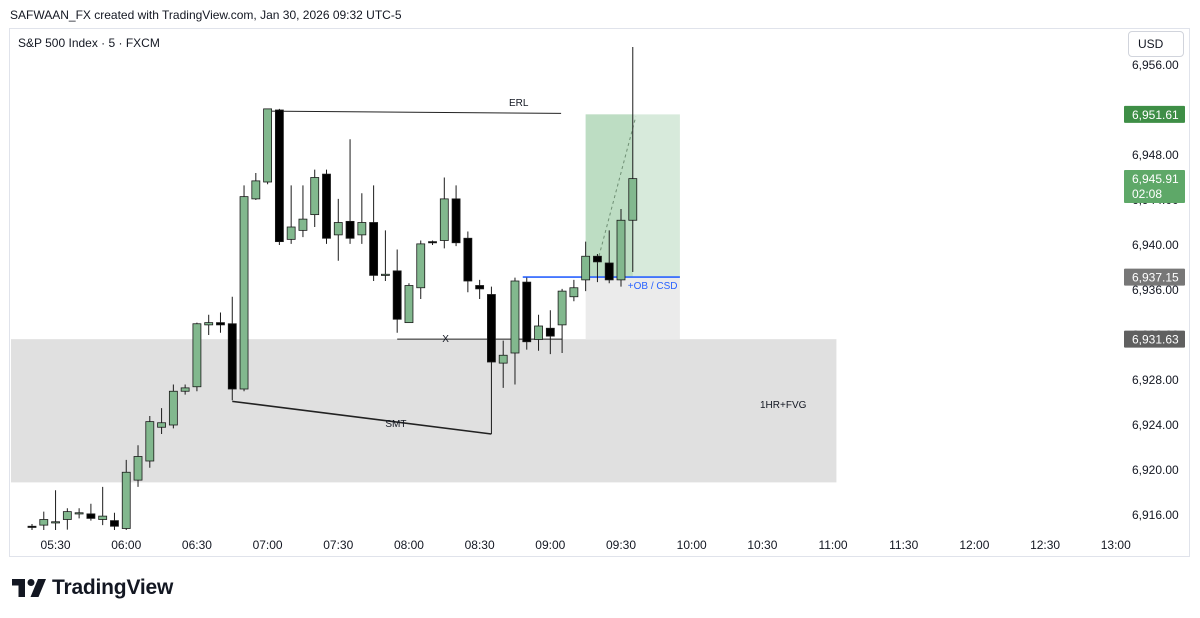 The height and width of the screenshot is (618, 1200). What do you see at coordinates (1154, 339) in the screenshot?
I see `price-label: 6,931.63` at bounding box center [1154, 339].